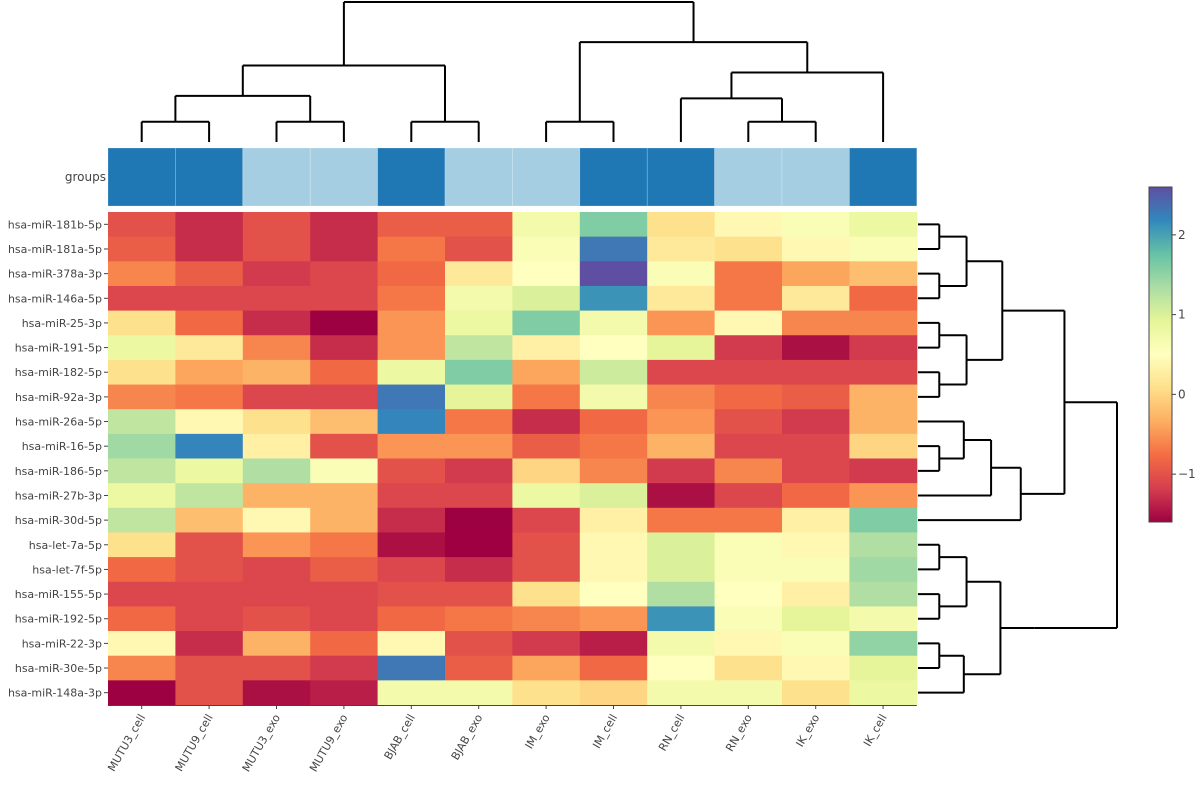 The image size is (1200, 800). I want to click on colorbar-tick-label: 2, so click(1182, 235).